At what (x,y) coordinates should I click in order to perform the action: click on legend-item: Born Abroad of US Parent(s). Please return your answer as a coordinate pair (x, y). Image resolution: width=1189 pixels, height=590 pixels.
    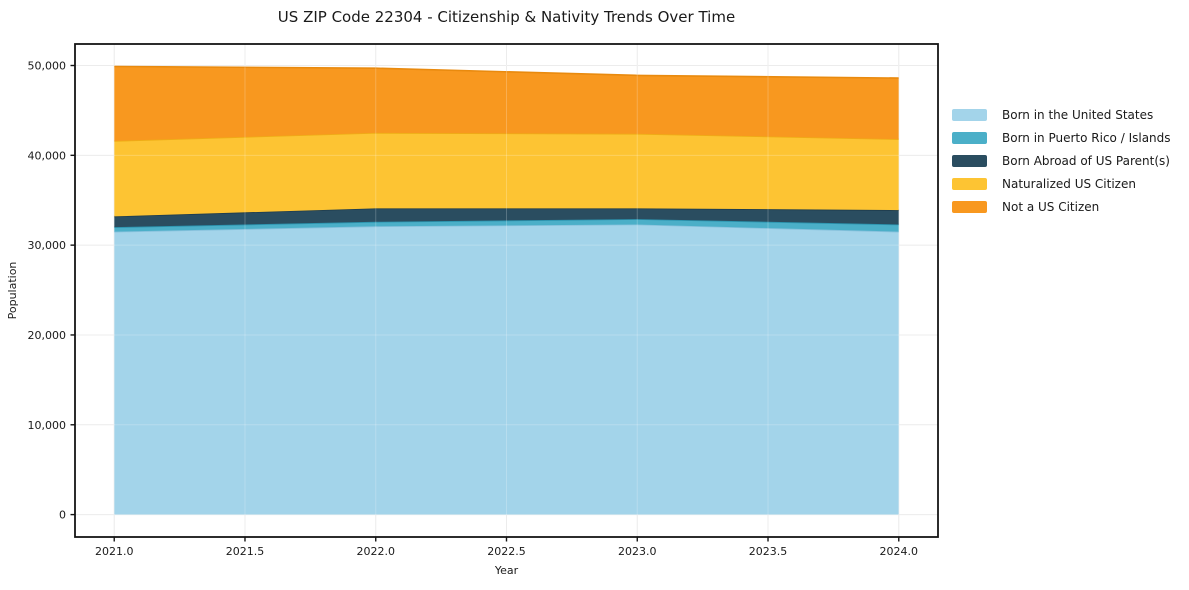
    Looking at the image, I should click on (1061, 160).